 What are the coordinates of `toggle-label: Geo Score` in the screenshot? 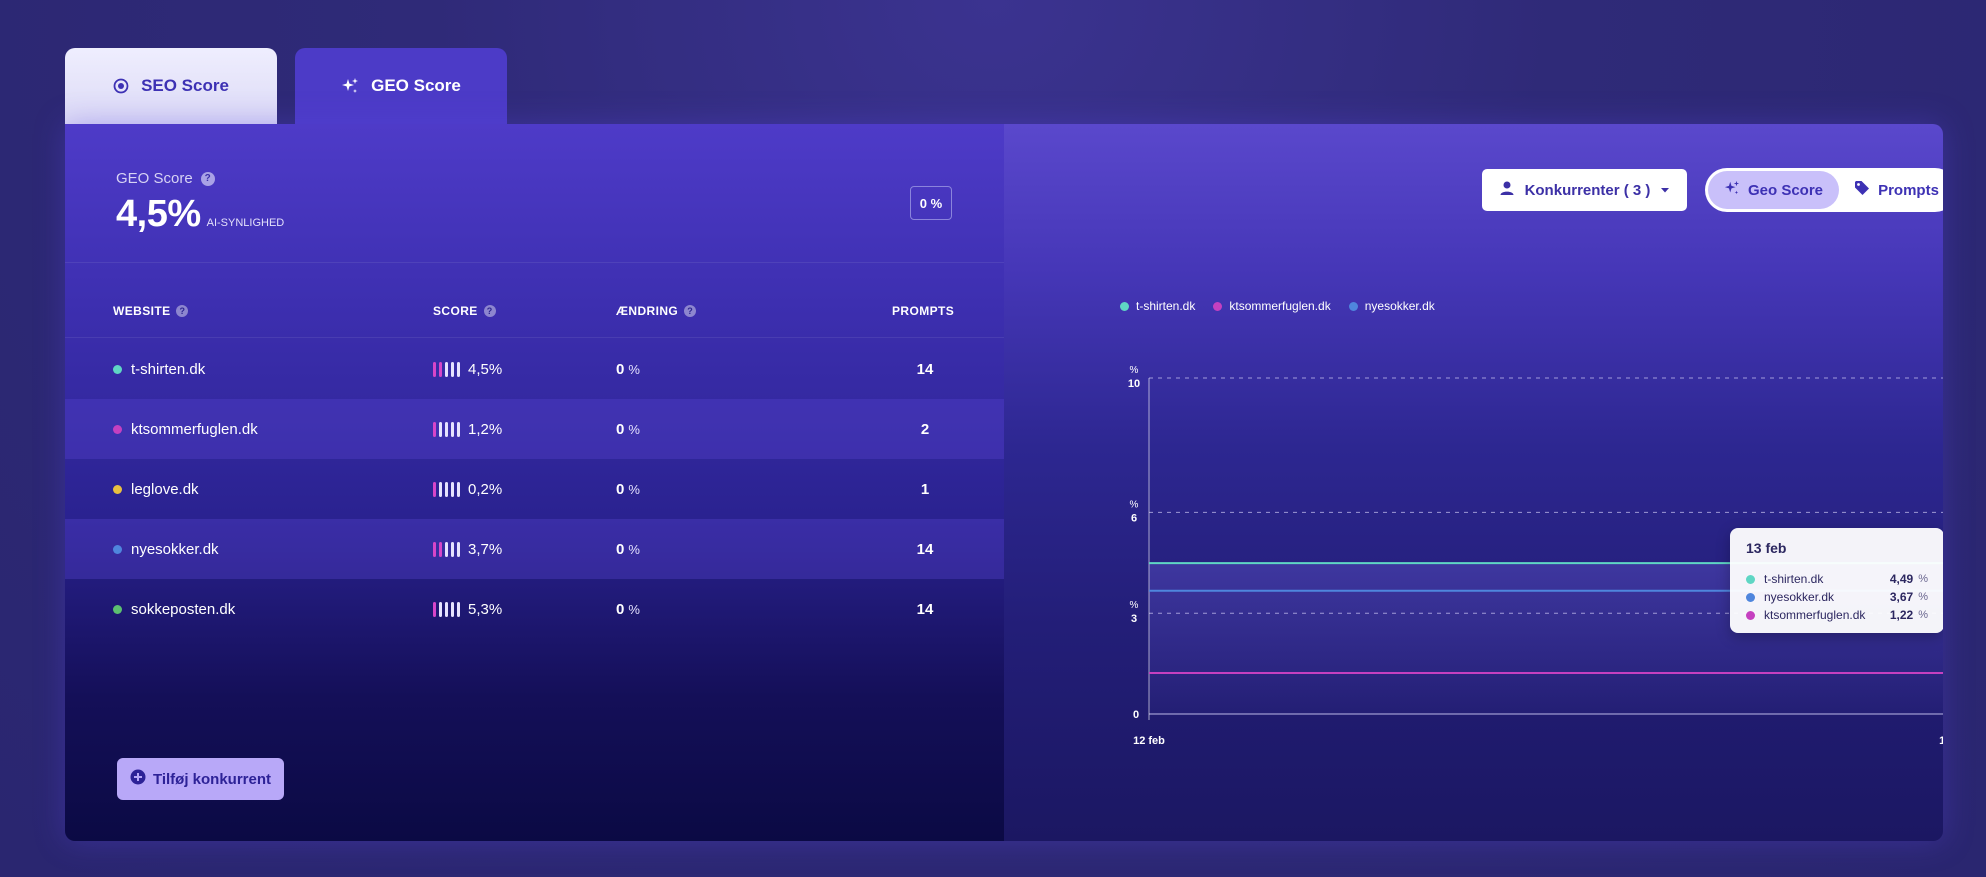 It's located at (1785, 190).